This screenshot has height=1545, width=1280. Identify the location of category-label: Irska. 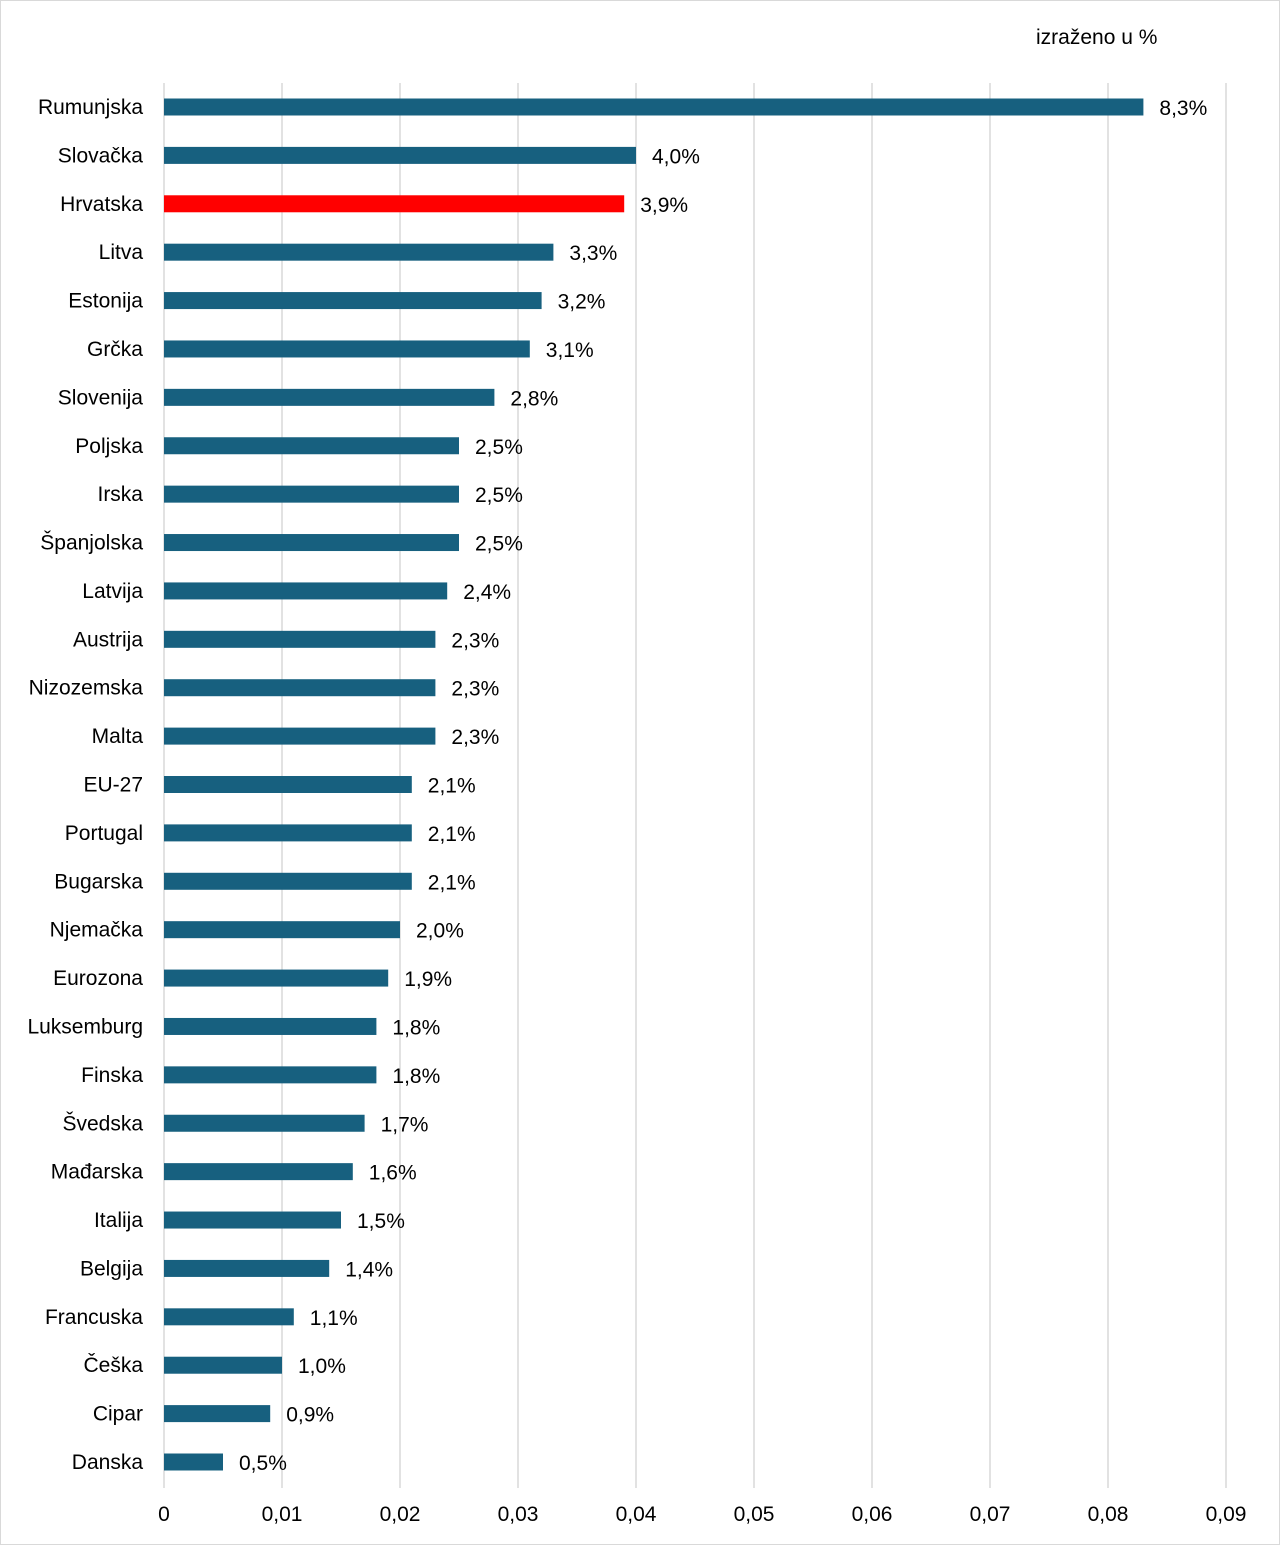
(120, 494).